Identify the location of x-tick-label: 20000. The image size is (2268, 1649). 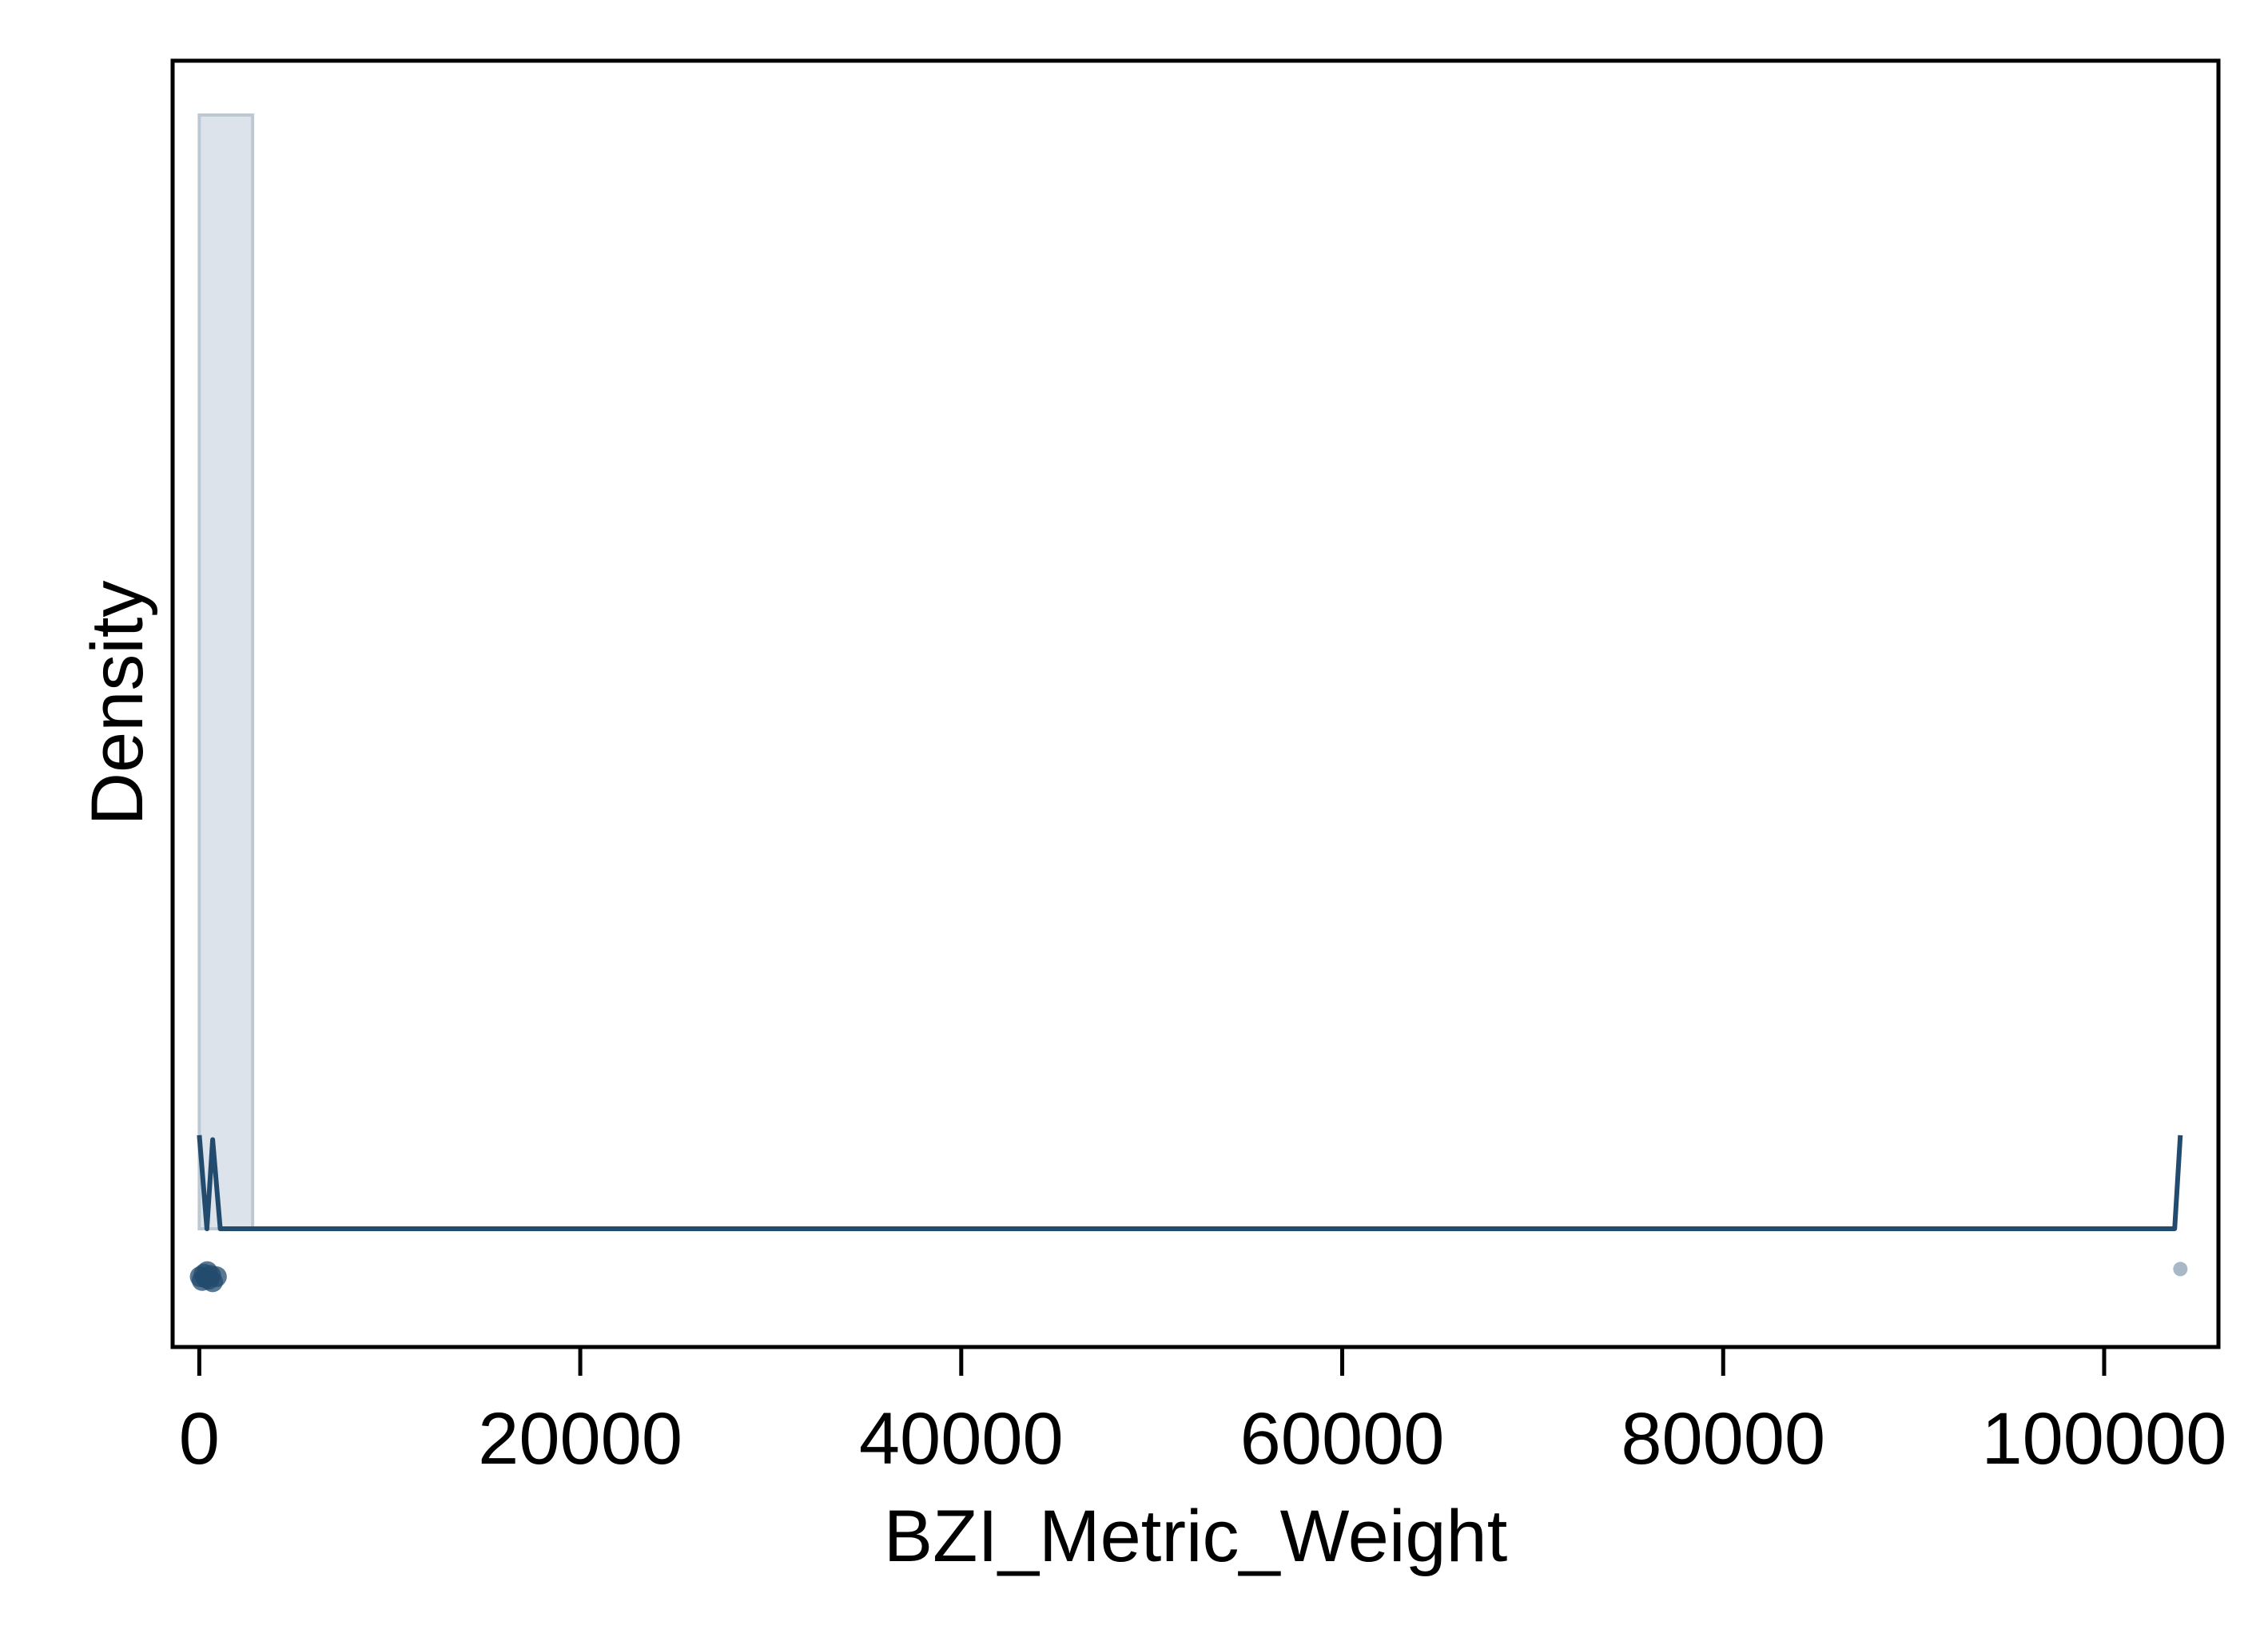
(580, 1439).